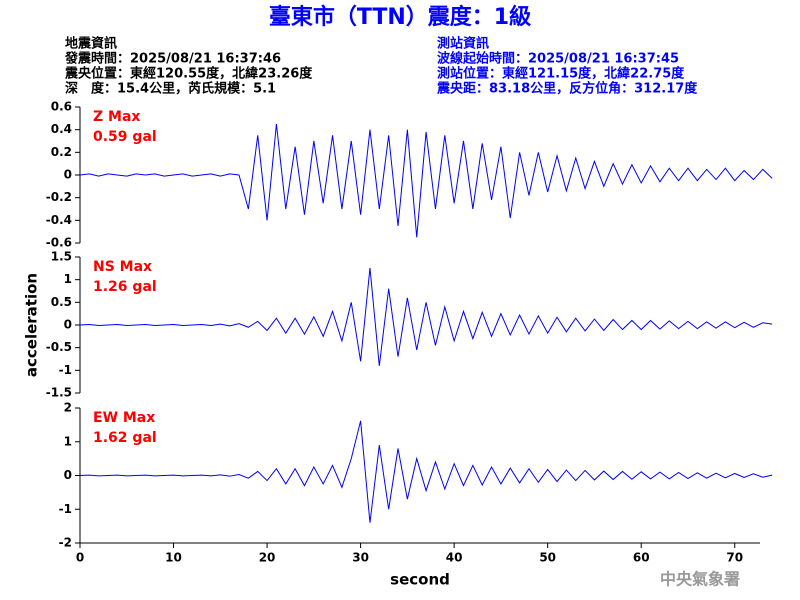  What do you see at coordinates (547, 558) in the screenshot?
I see `x-tick-label: 50` at bounding box center [547, 558].